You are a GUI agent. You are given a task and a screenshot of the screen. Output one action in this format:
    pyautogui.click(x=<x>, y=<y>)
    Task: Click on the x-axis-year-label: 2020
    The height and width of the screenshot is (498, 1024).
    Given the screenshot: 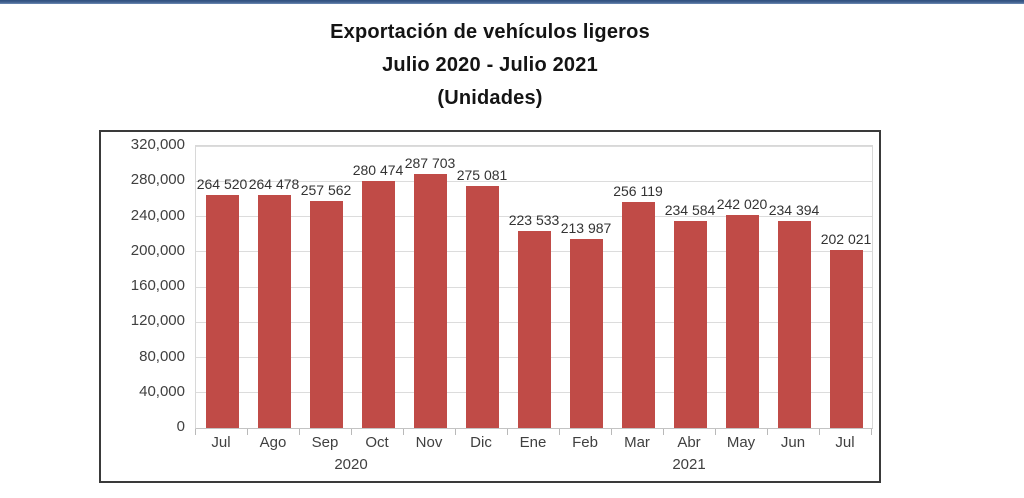 What is the action you would take?
    pyautogui.click(x=351, y=464)
    